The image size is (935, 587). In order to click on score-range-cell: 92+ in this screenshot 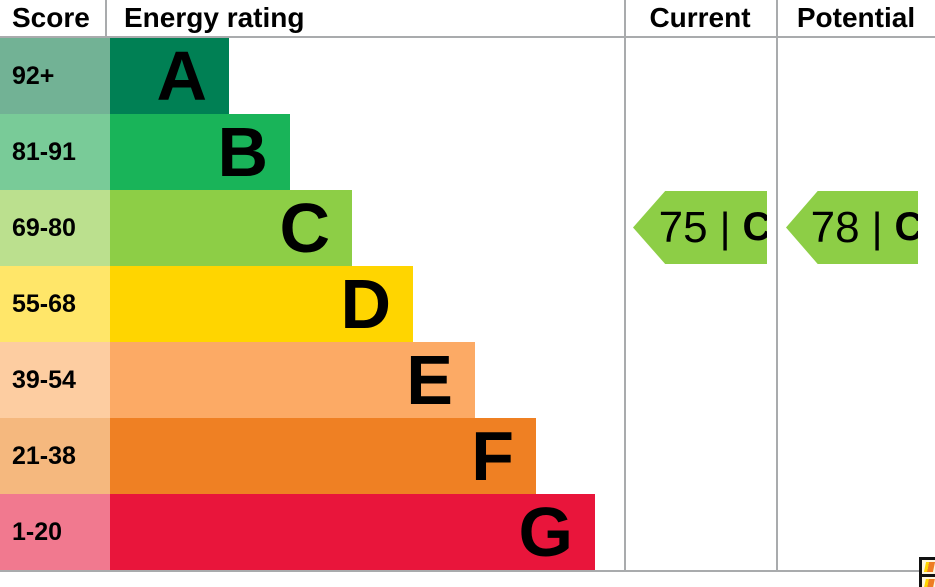, I will do `click(55, 76)`.